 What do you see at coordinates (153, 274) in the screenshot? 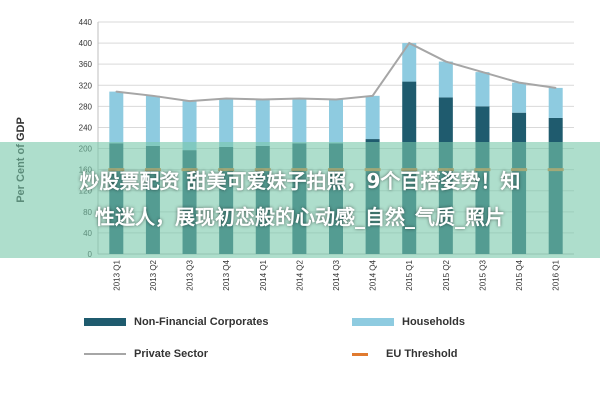
I see `x-tick-label: 2013 Q2` at bounding box center [153, 274].